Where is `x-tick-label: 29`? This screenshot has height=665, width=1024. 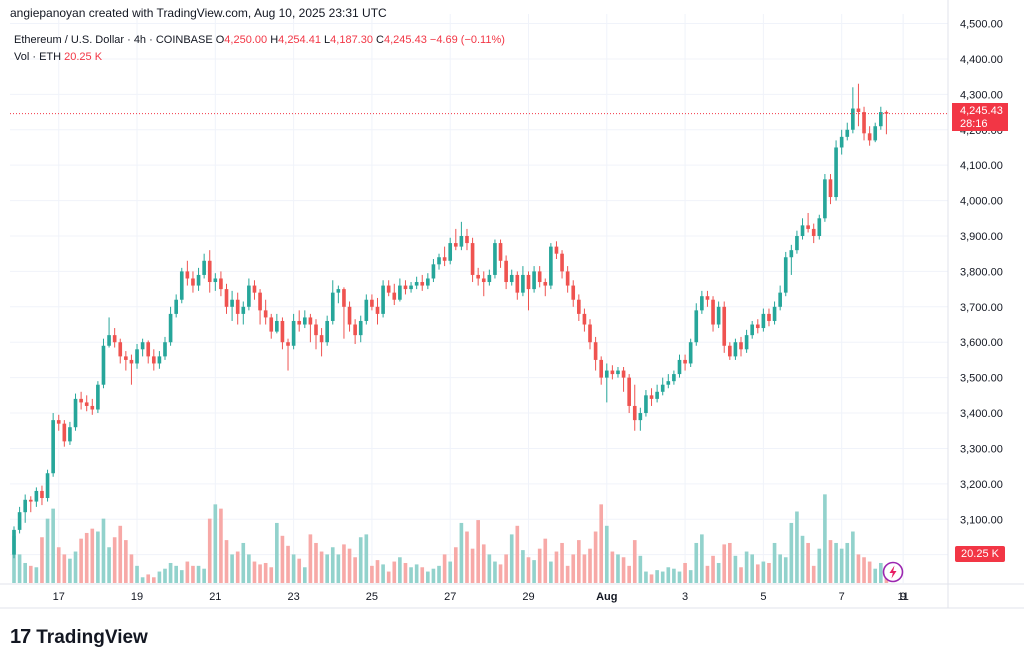 x-tick-label: 29 is located at coordinates (528, 597).